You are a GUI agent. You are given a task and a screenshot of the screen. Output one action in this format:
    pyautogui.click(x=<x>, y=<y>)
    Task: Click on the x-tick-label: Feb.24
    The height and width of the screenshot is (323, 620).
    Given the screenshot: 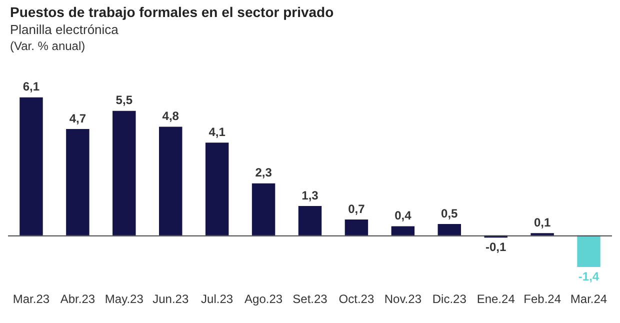 What is the action you would take?
    pyautogui.click(x=543, y=299)
    